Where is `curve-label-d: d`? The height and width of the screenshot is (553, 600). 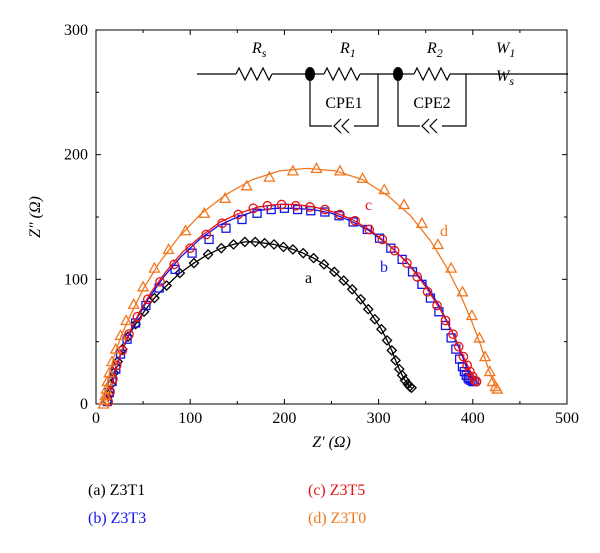 curve-label-d: d is located at coordinates (444, 231).